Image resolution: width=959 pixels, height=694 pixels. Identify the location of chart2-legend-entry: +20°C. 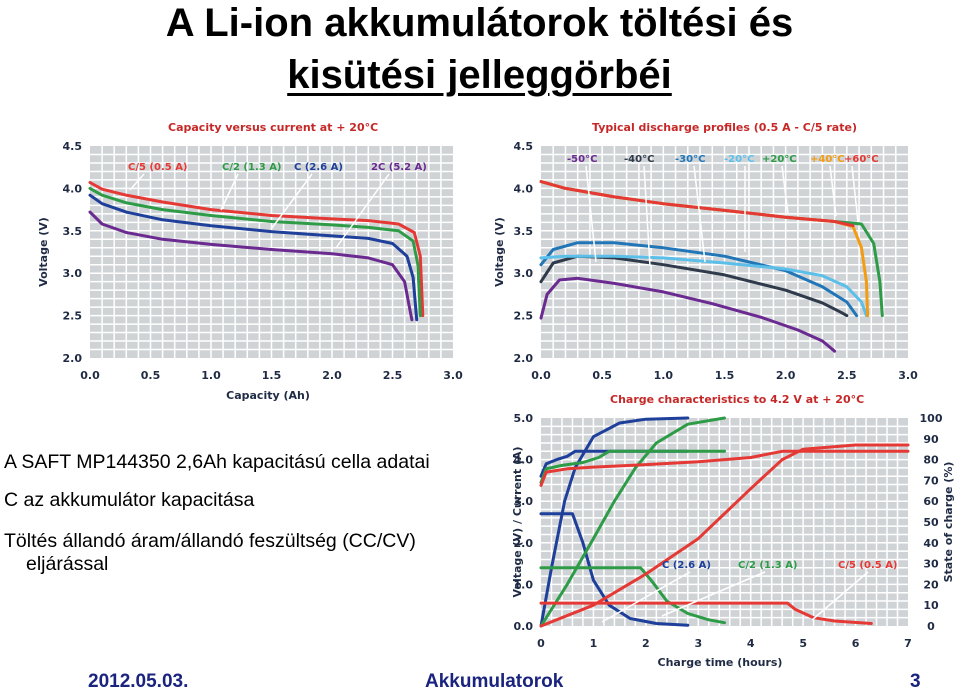
(779, 159).